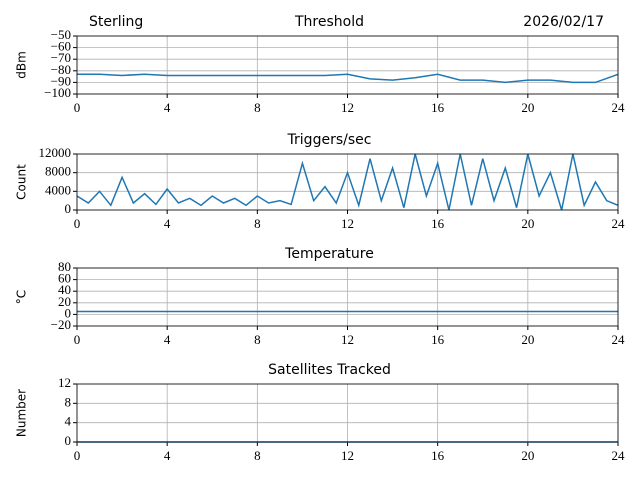 The width and height of the screenshot is (640, 480). Describe the element at coordinates (58, 189) in the screenshot. I see `y-tick-label: 4000` at that location.